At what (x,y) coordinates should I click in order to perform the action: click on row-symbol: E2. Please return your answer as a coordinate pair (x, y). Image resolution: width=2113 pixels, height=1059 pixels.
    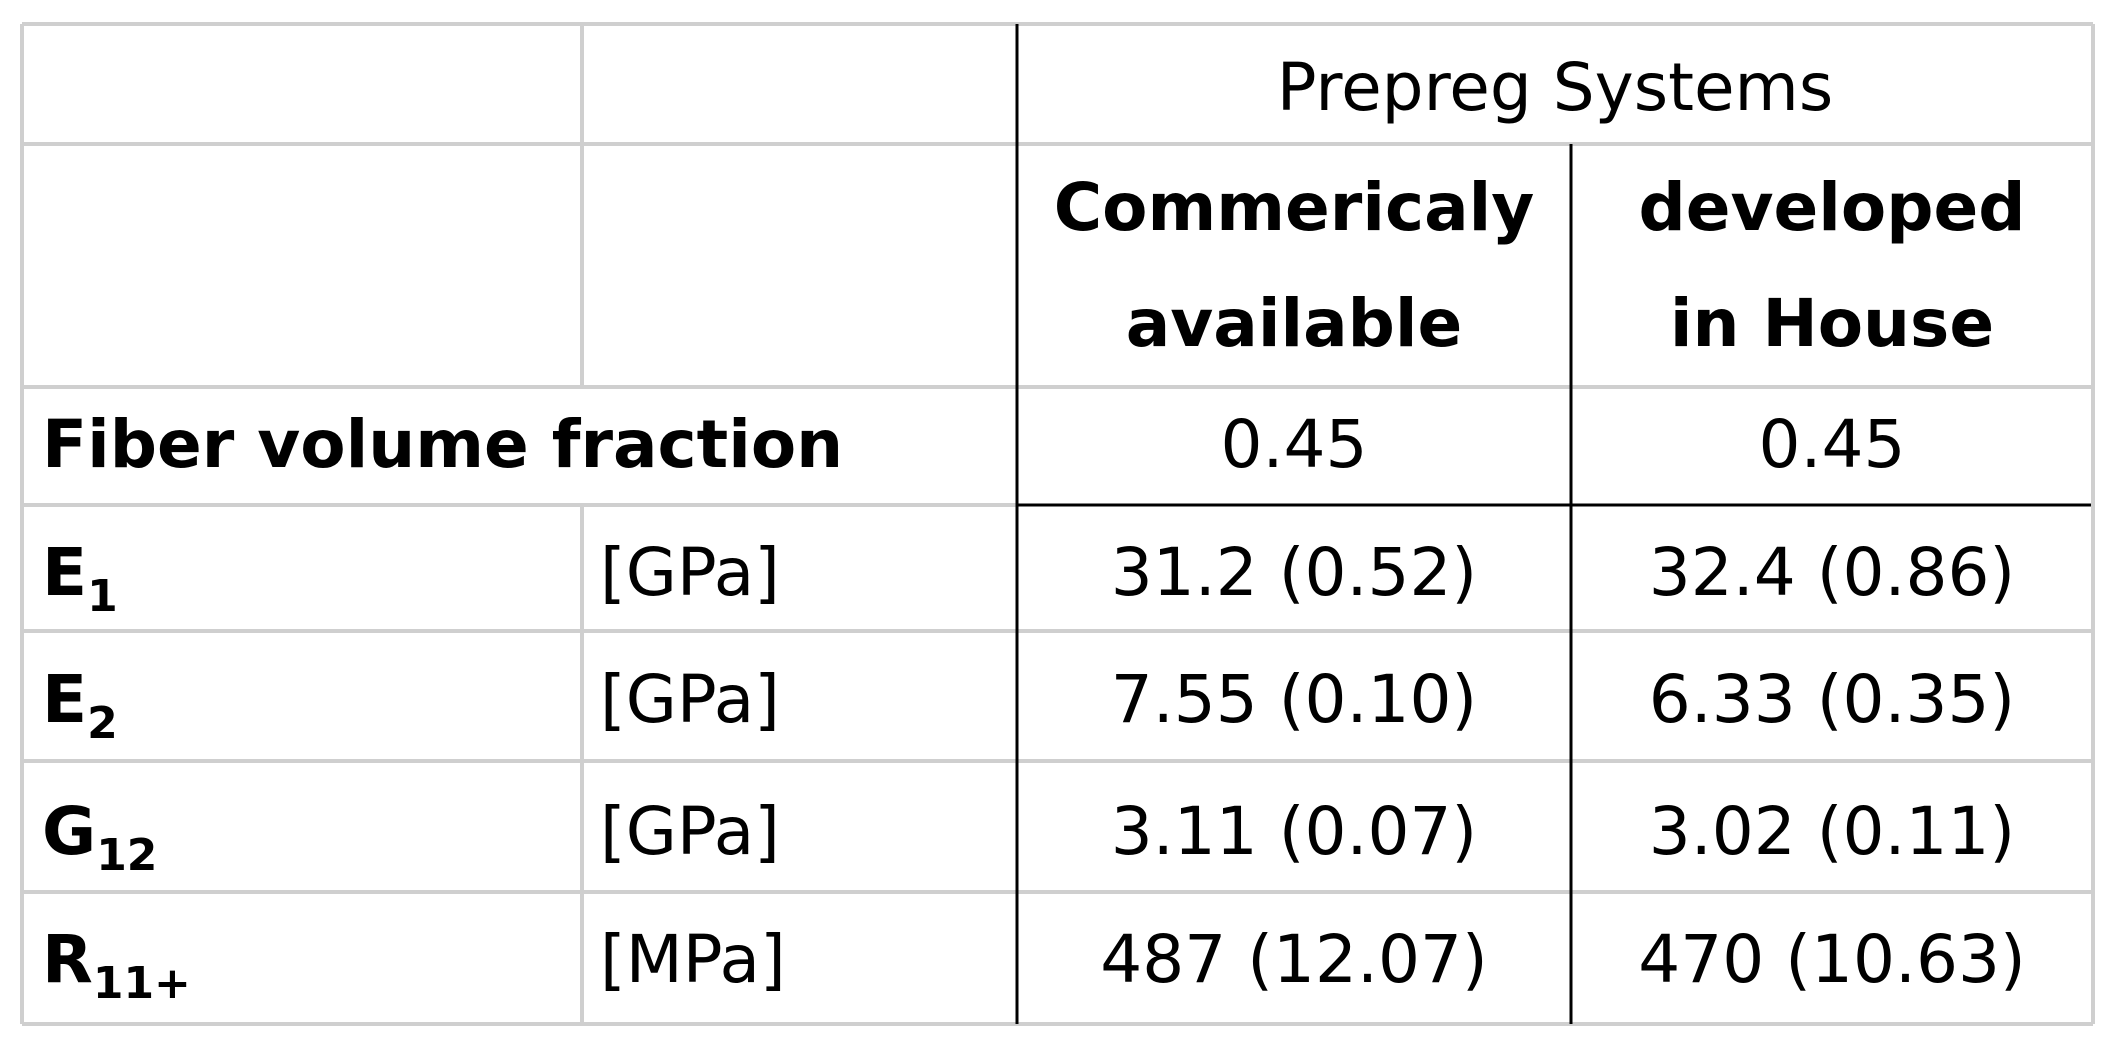
    Looking at the image, I should click on (80, 705).